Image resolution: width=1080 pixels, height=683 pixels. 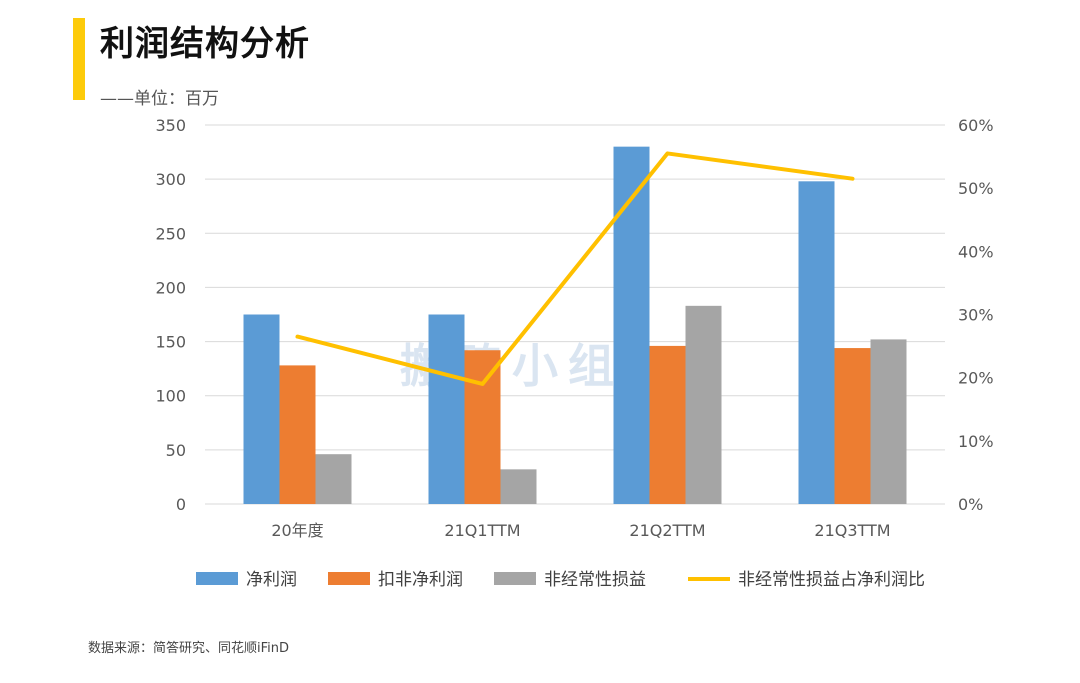 I want to click on y-right-tick-label: 30%, so click(x=976, y=315).